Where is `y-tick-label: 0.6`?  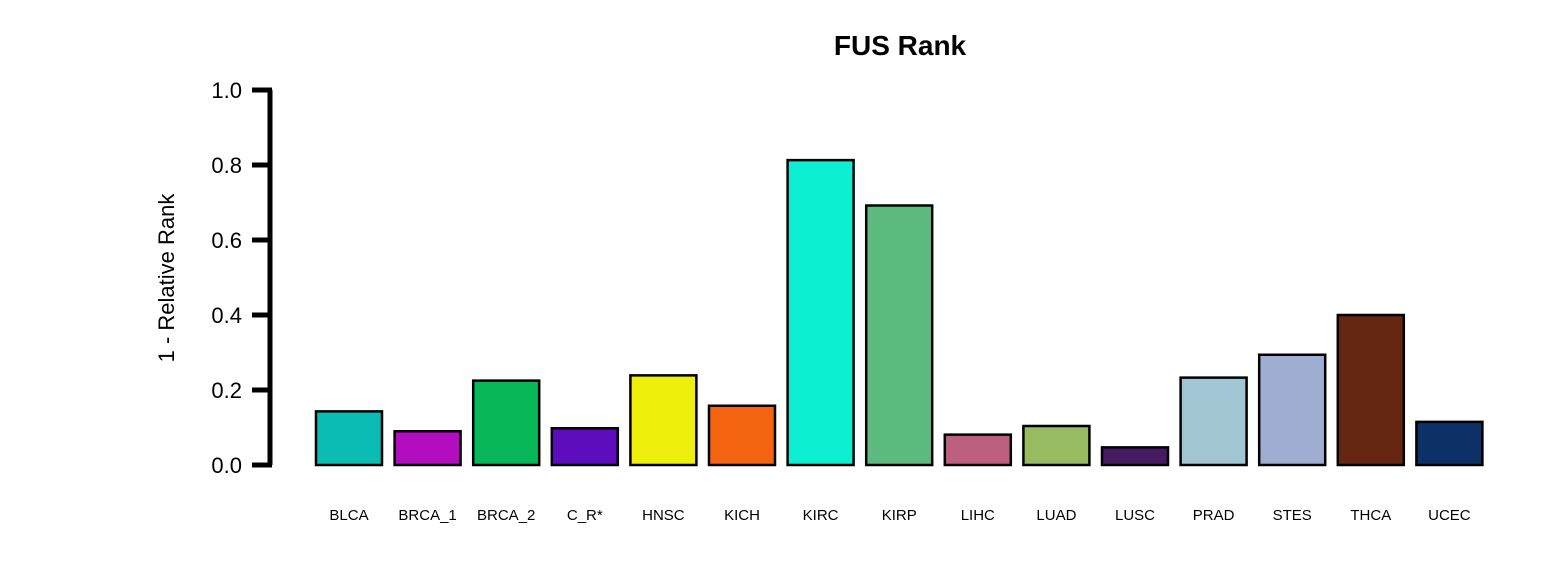 y-tick-label: 0.6 is located at coordinates (226, 240).